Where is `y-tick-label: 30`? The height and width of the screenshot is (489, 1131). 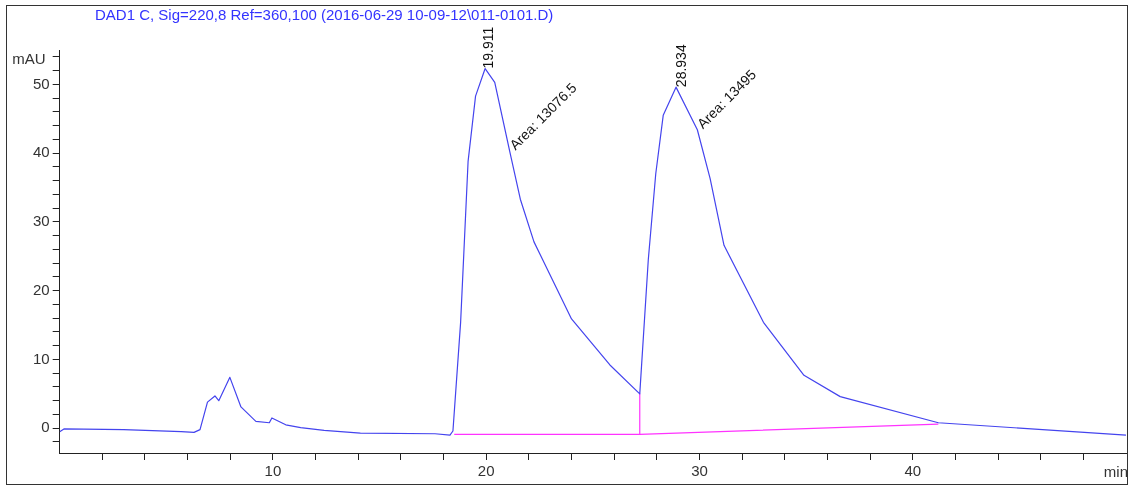
y-tick-label: 30 is located at coordinates (41, 221).